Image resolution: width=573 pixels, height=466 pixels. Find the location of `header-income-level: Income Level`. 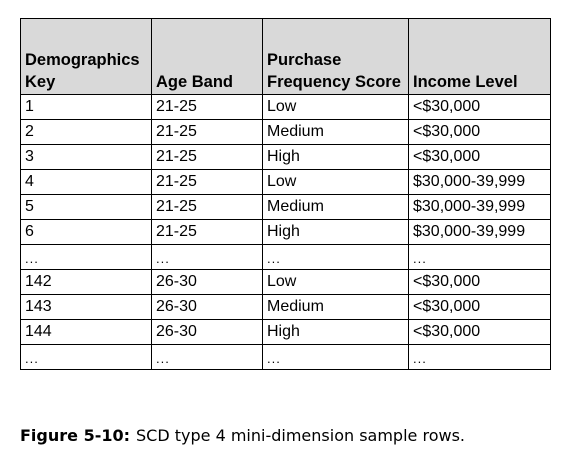

header-income-level: Income Level is located at coordinates (479, 56).